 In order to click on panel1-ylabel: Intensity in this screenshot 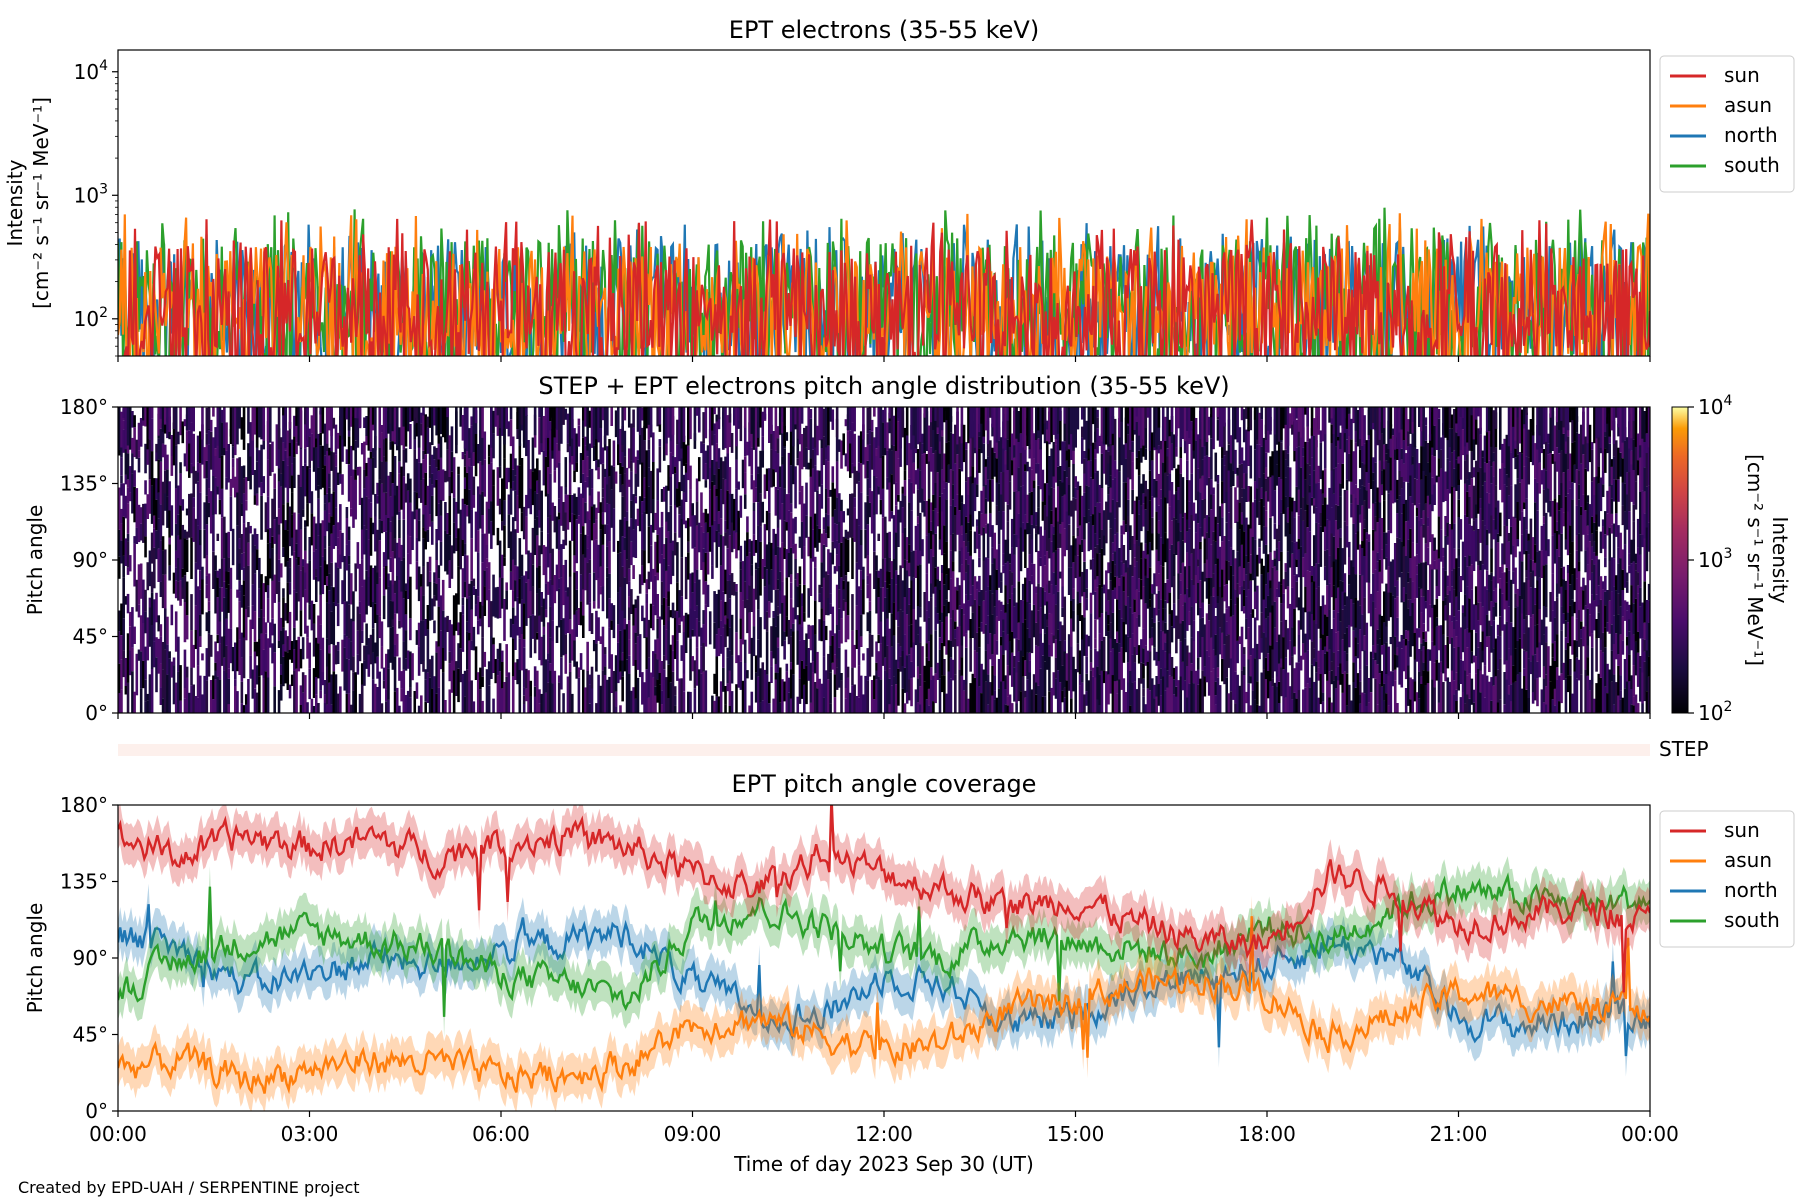, I will do `click(15, 202)`.